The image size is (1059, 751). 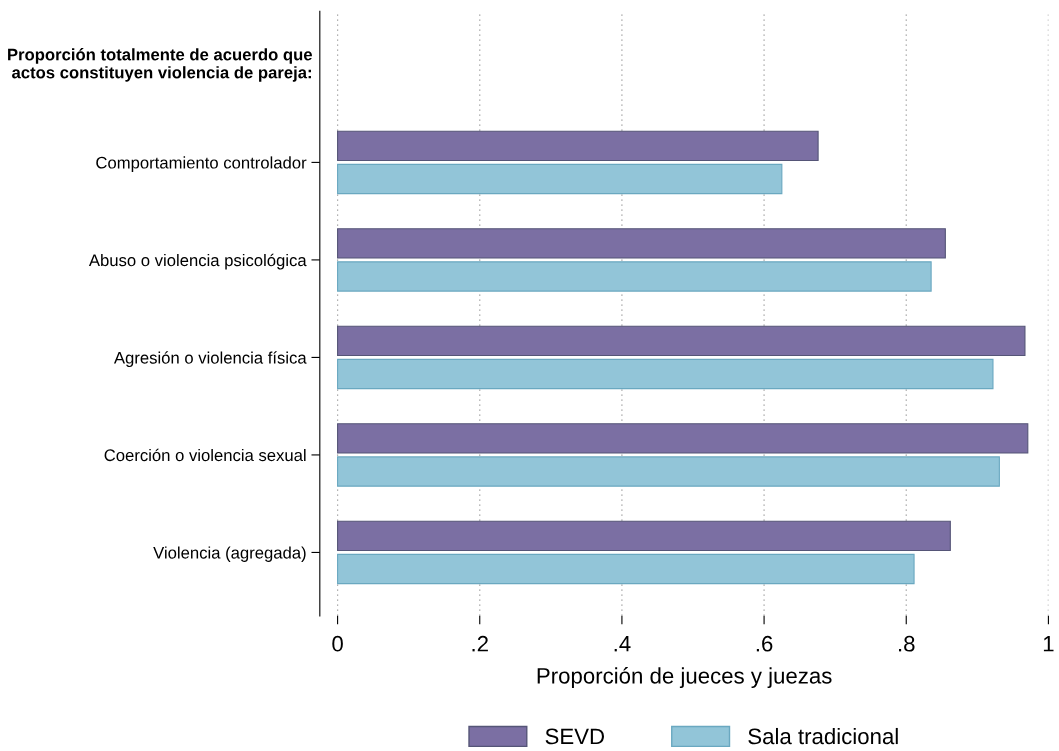 What do you see at coordinates (823, 736) in the screenshot?
I see `legend-label: Sala tradicional` at bounding box center [823, 736].